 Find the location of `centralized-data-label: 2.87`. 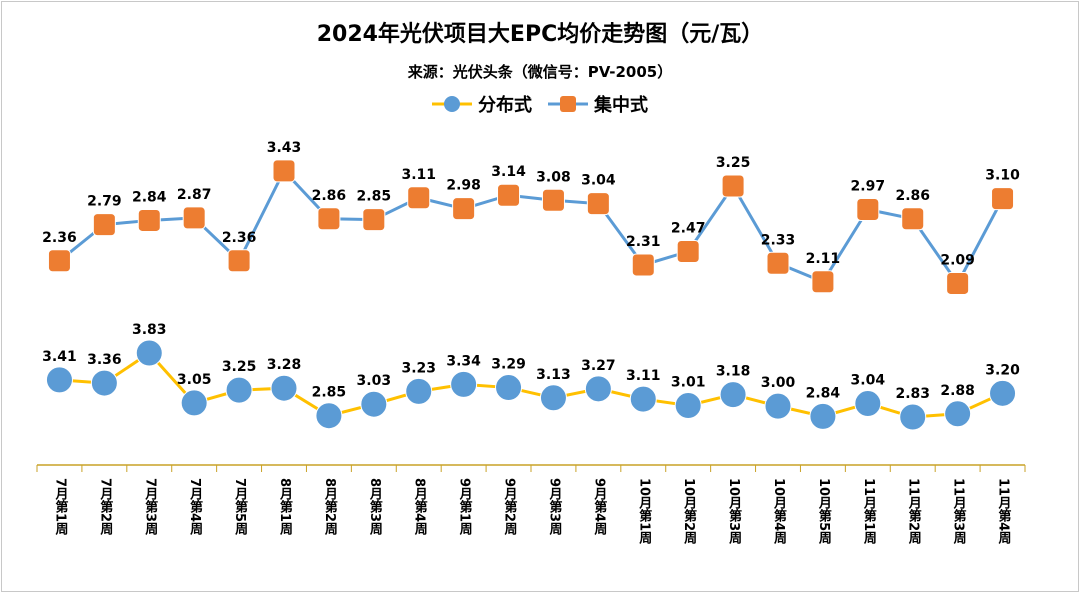

centralized-data-label: 2.87 is located at coordinates (194, 195).